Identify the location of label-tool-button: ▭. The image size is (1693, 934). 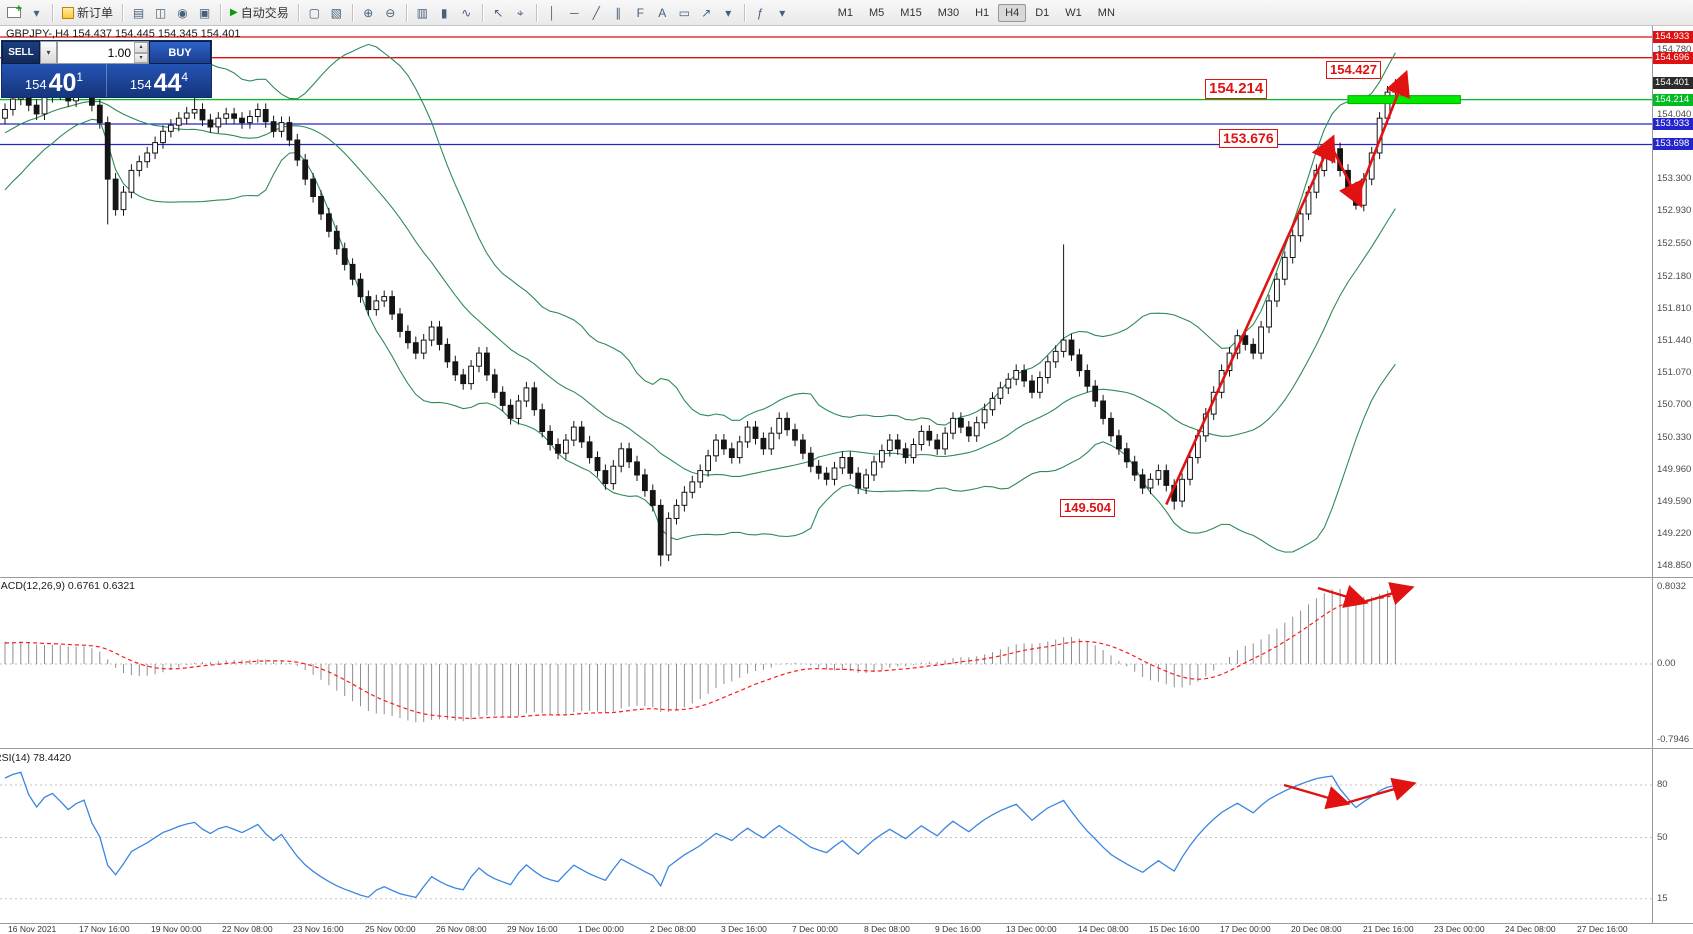
(684, 12).